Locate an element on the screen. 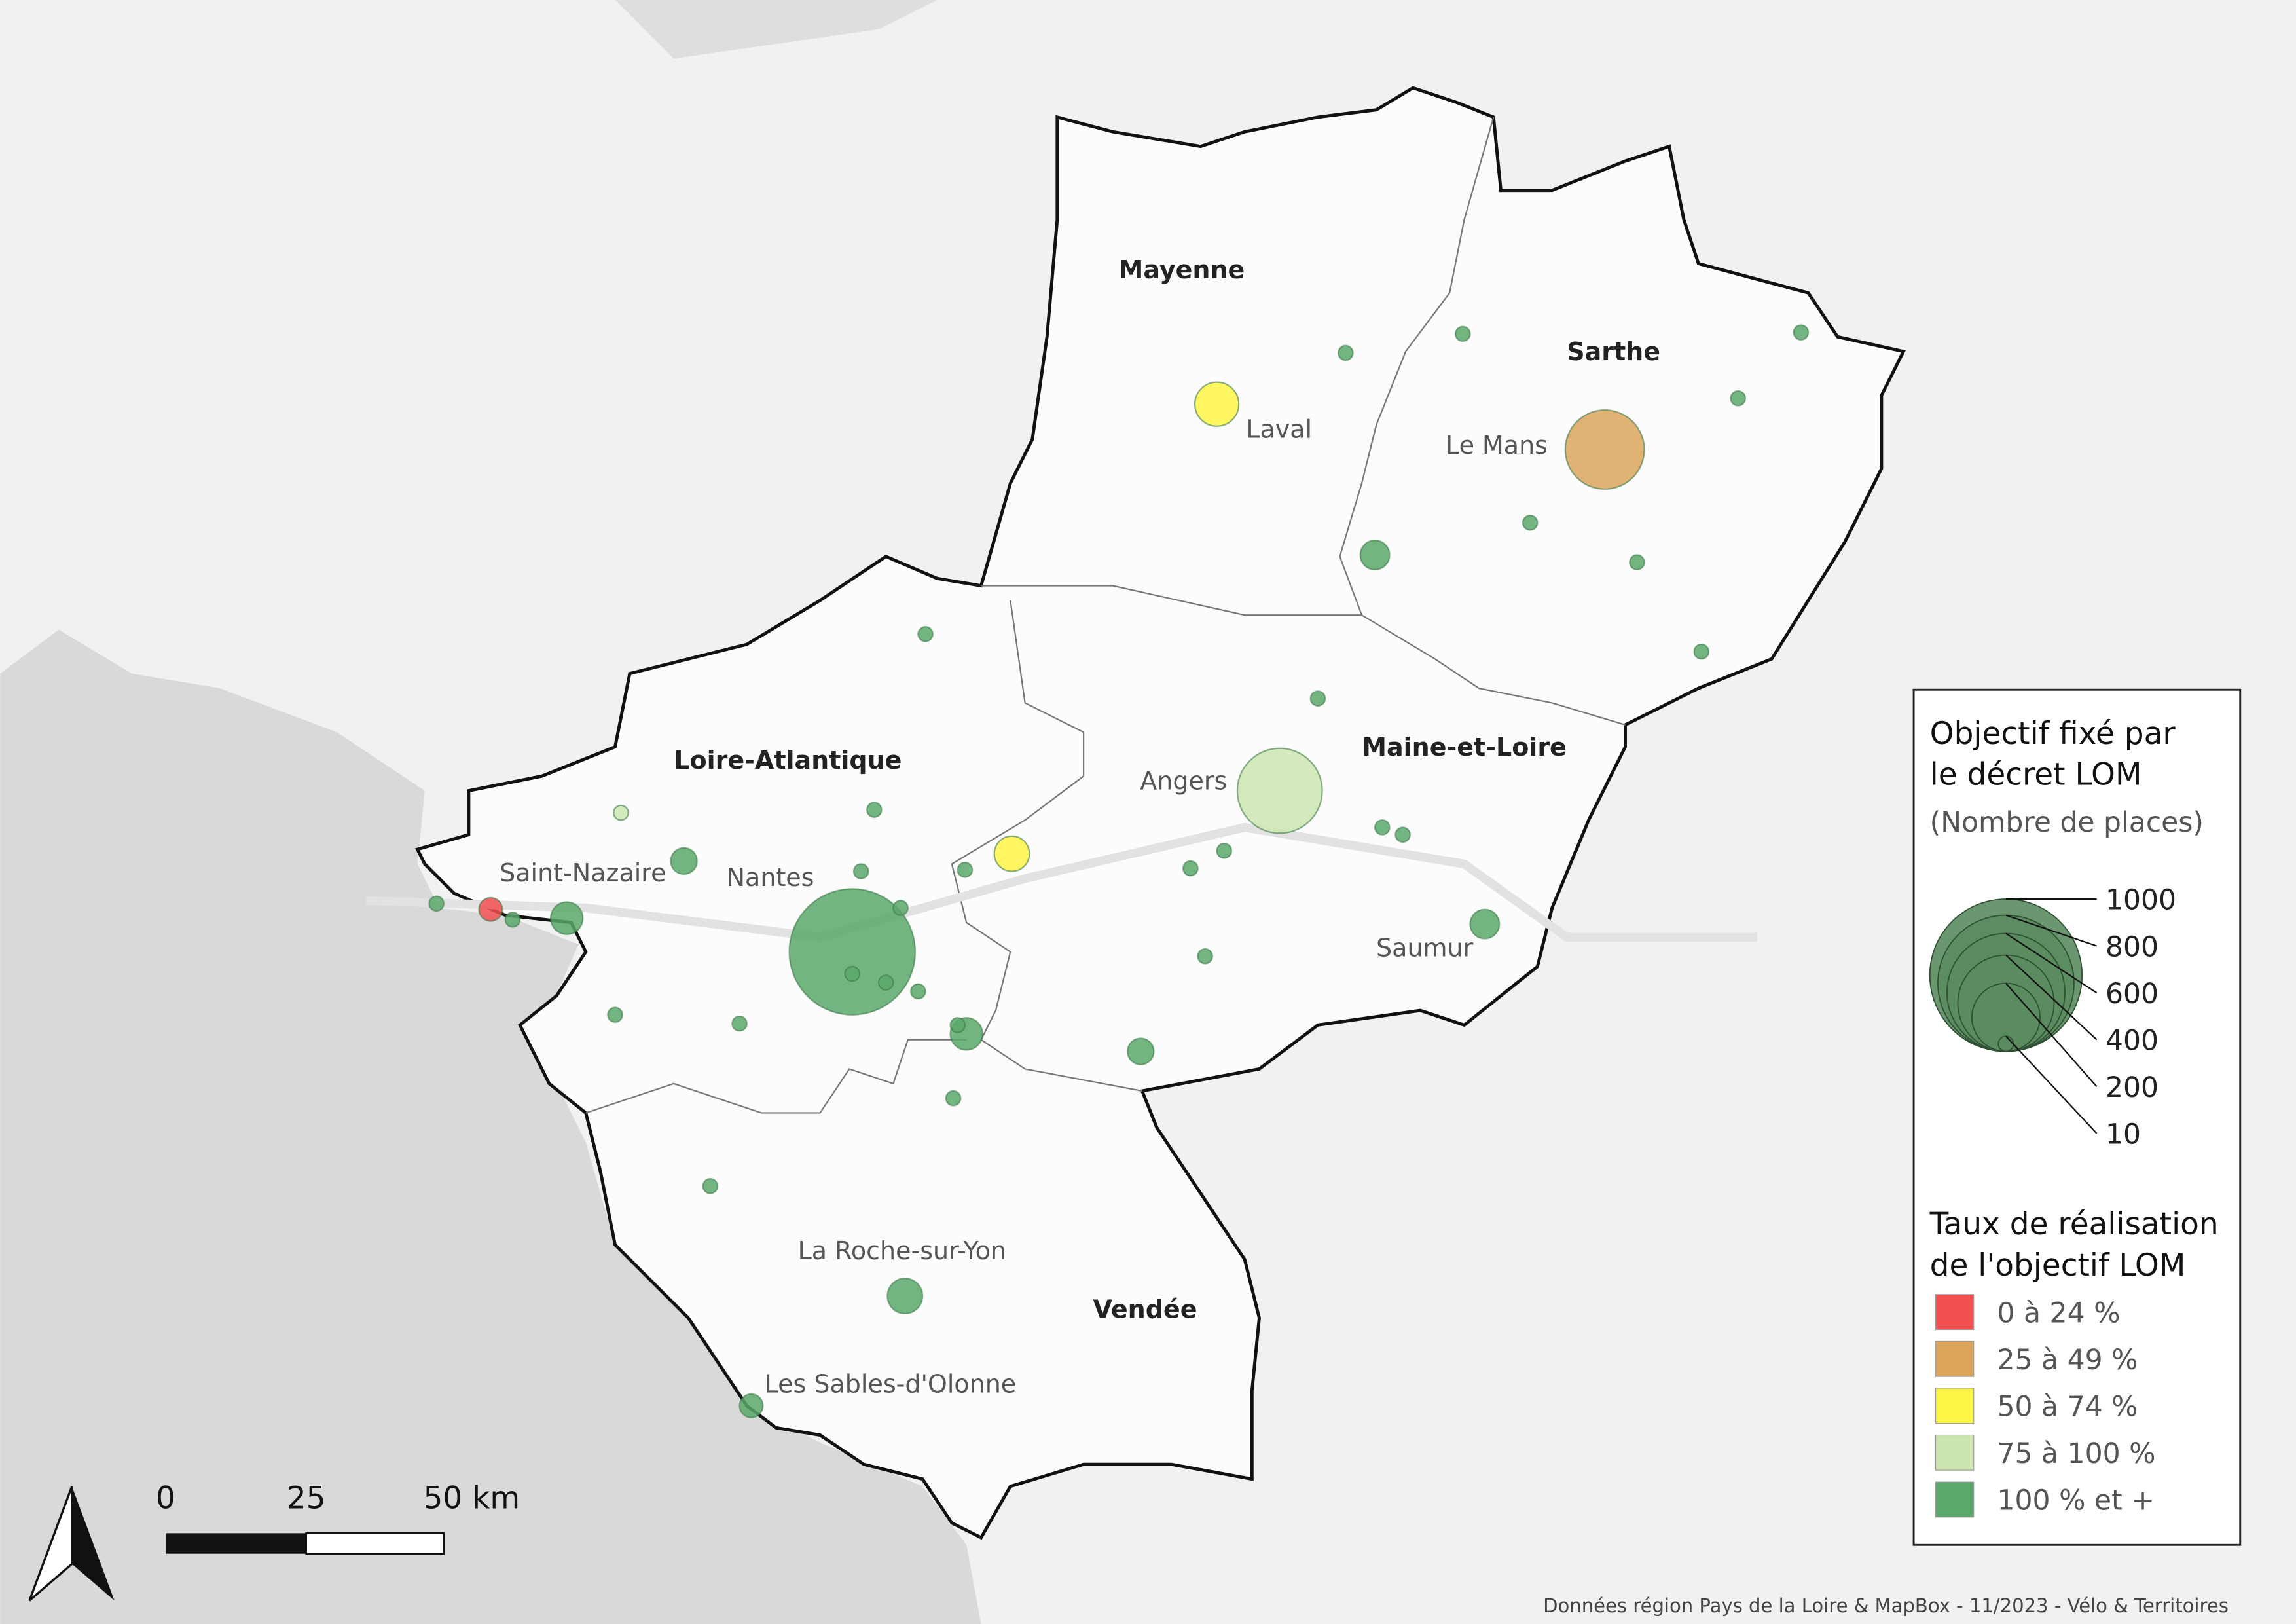  size-legend-label: 200 is located at coordinates (2132, 1088).